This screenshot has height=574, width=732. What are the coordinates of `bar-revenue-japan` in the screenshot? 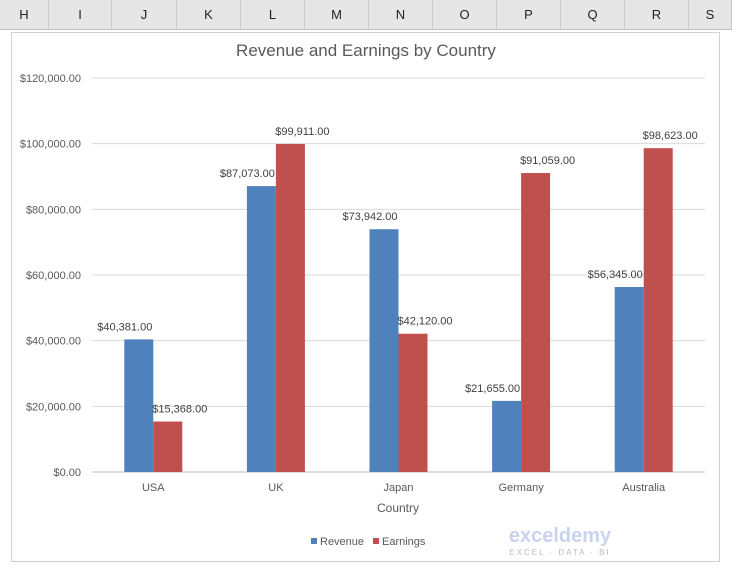 It's located at (384, 350).